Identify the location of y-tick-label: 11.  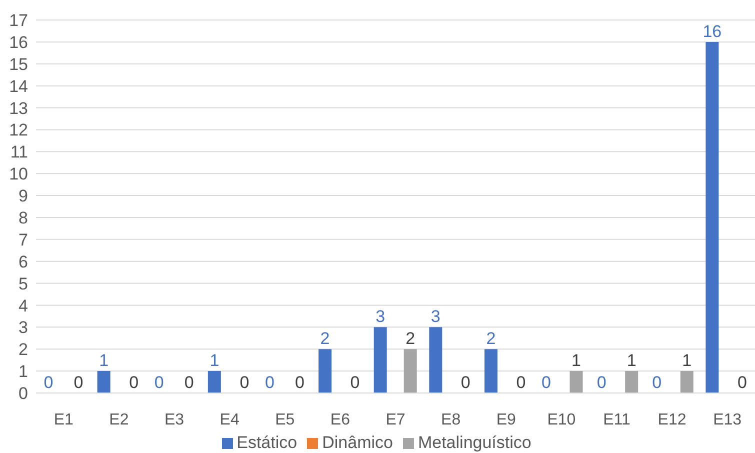
(19, 152).